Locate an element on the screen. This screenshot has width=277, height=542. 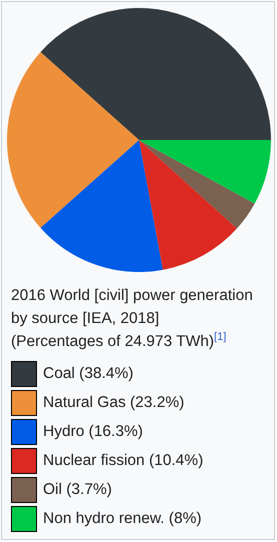
legend-label: Coal (38.4%) is located at coordinates (88, 373).